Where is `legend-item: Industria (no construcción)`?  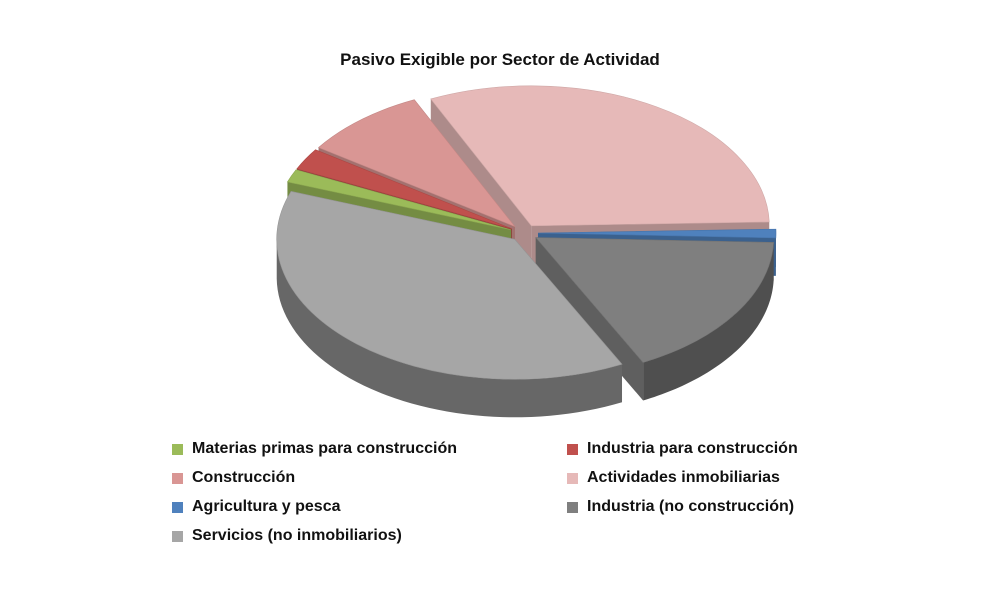 legend-item: Industria (no construcción) is located at coordinates (680, 507).